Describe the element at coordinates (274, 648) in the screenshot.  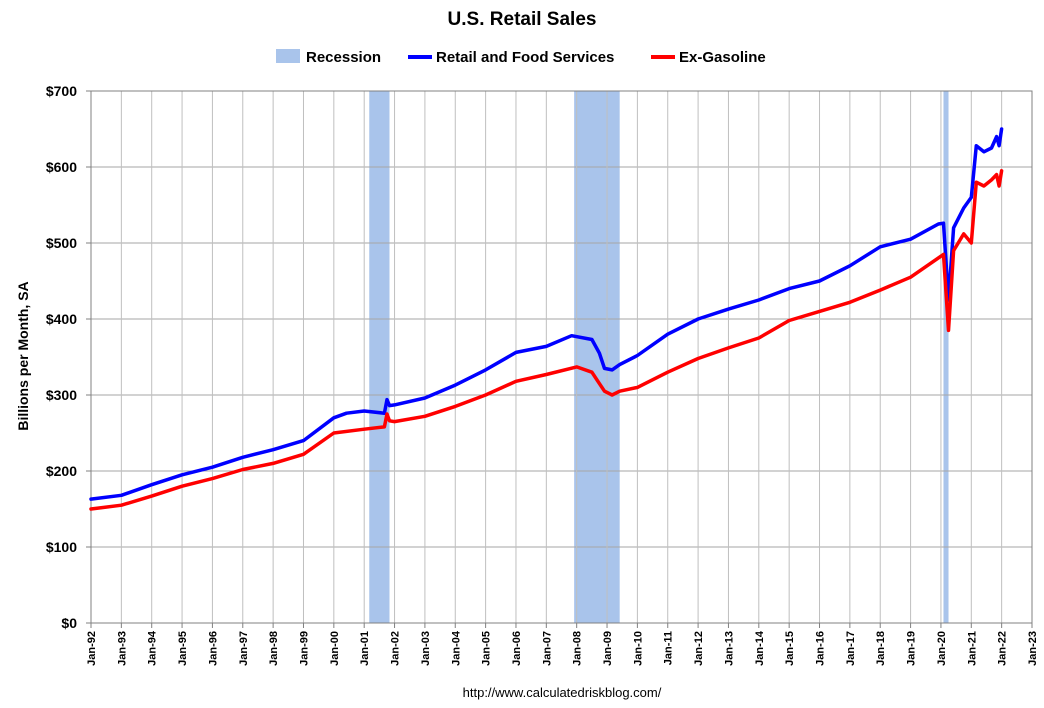
I see `x-tick-label: Jan-98` at that location.